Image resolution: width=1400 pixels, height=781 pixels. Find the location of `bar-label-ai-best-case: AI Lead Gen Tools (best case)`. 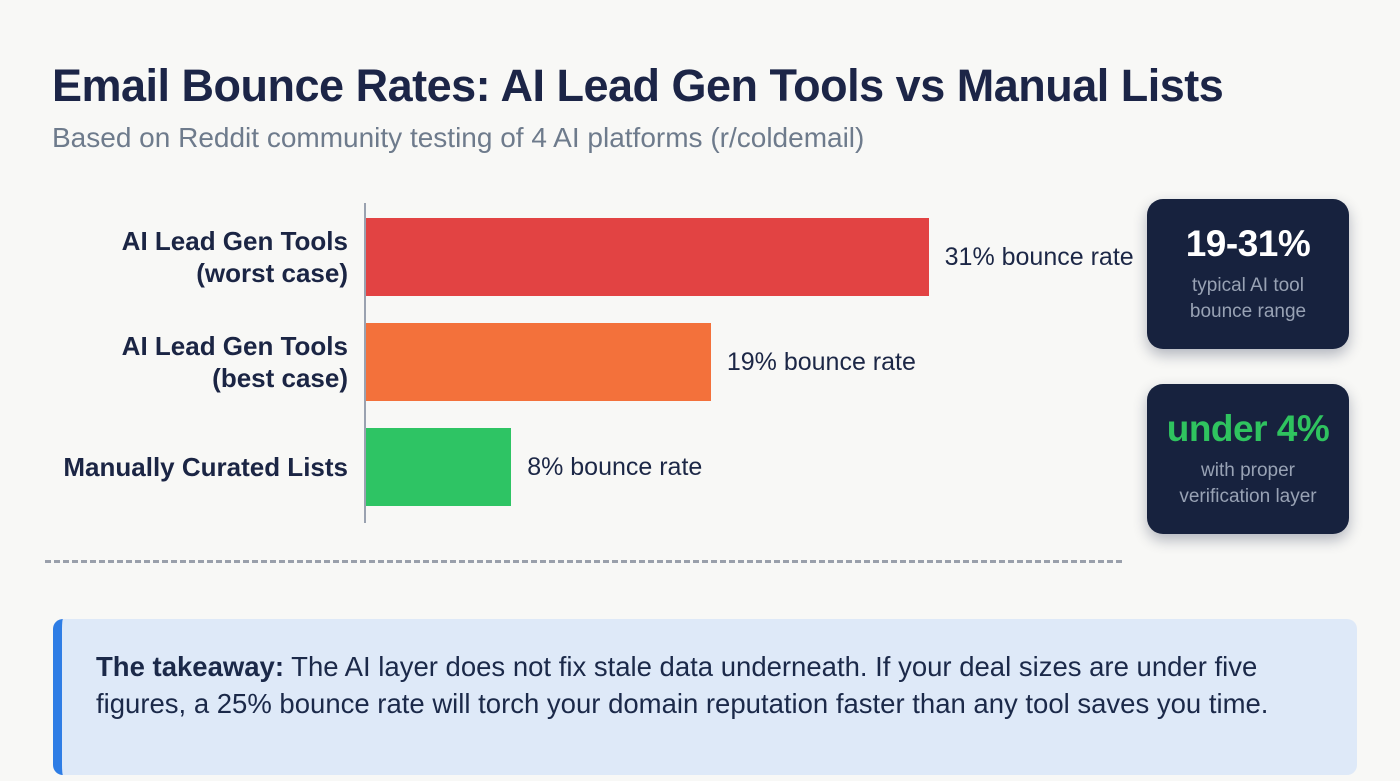

bar-label-ai-best-case: AI Lead Gen Tools (best case) is located at coordinates (174, 362).